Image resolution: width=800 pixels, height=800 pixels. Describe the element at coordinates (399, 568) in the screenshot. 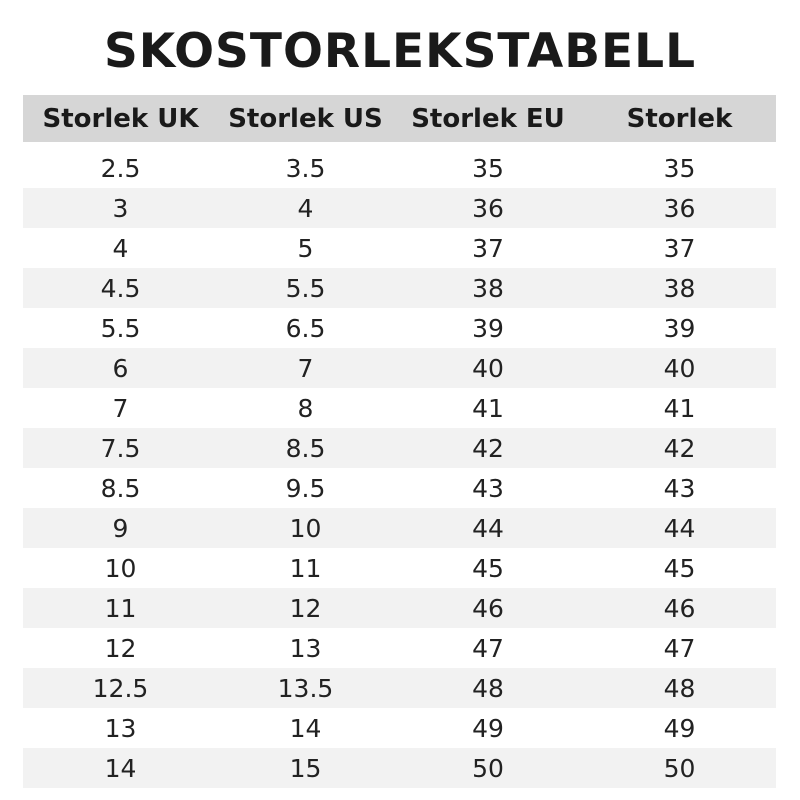

I see `table-row: 10 11 45 45` at that location.